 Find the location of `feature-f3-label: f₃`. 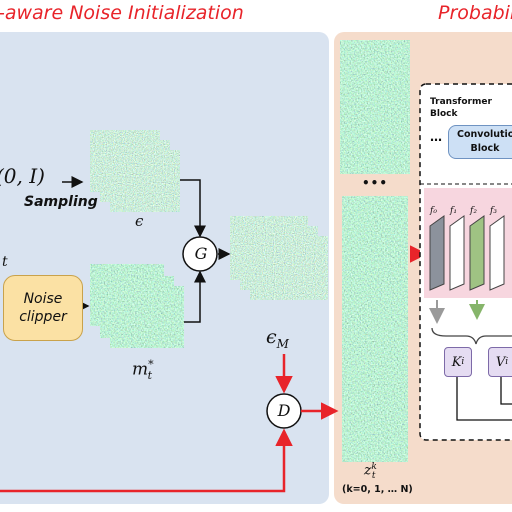

feature-f3-label: f₃ is located at coordinates (493, 211).